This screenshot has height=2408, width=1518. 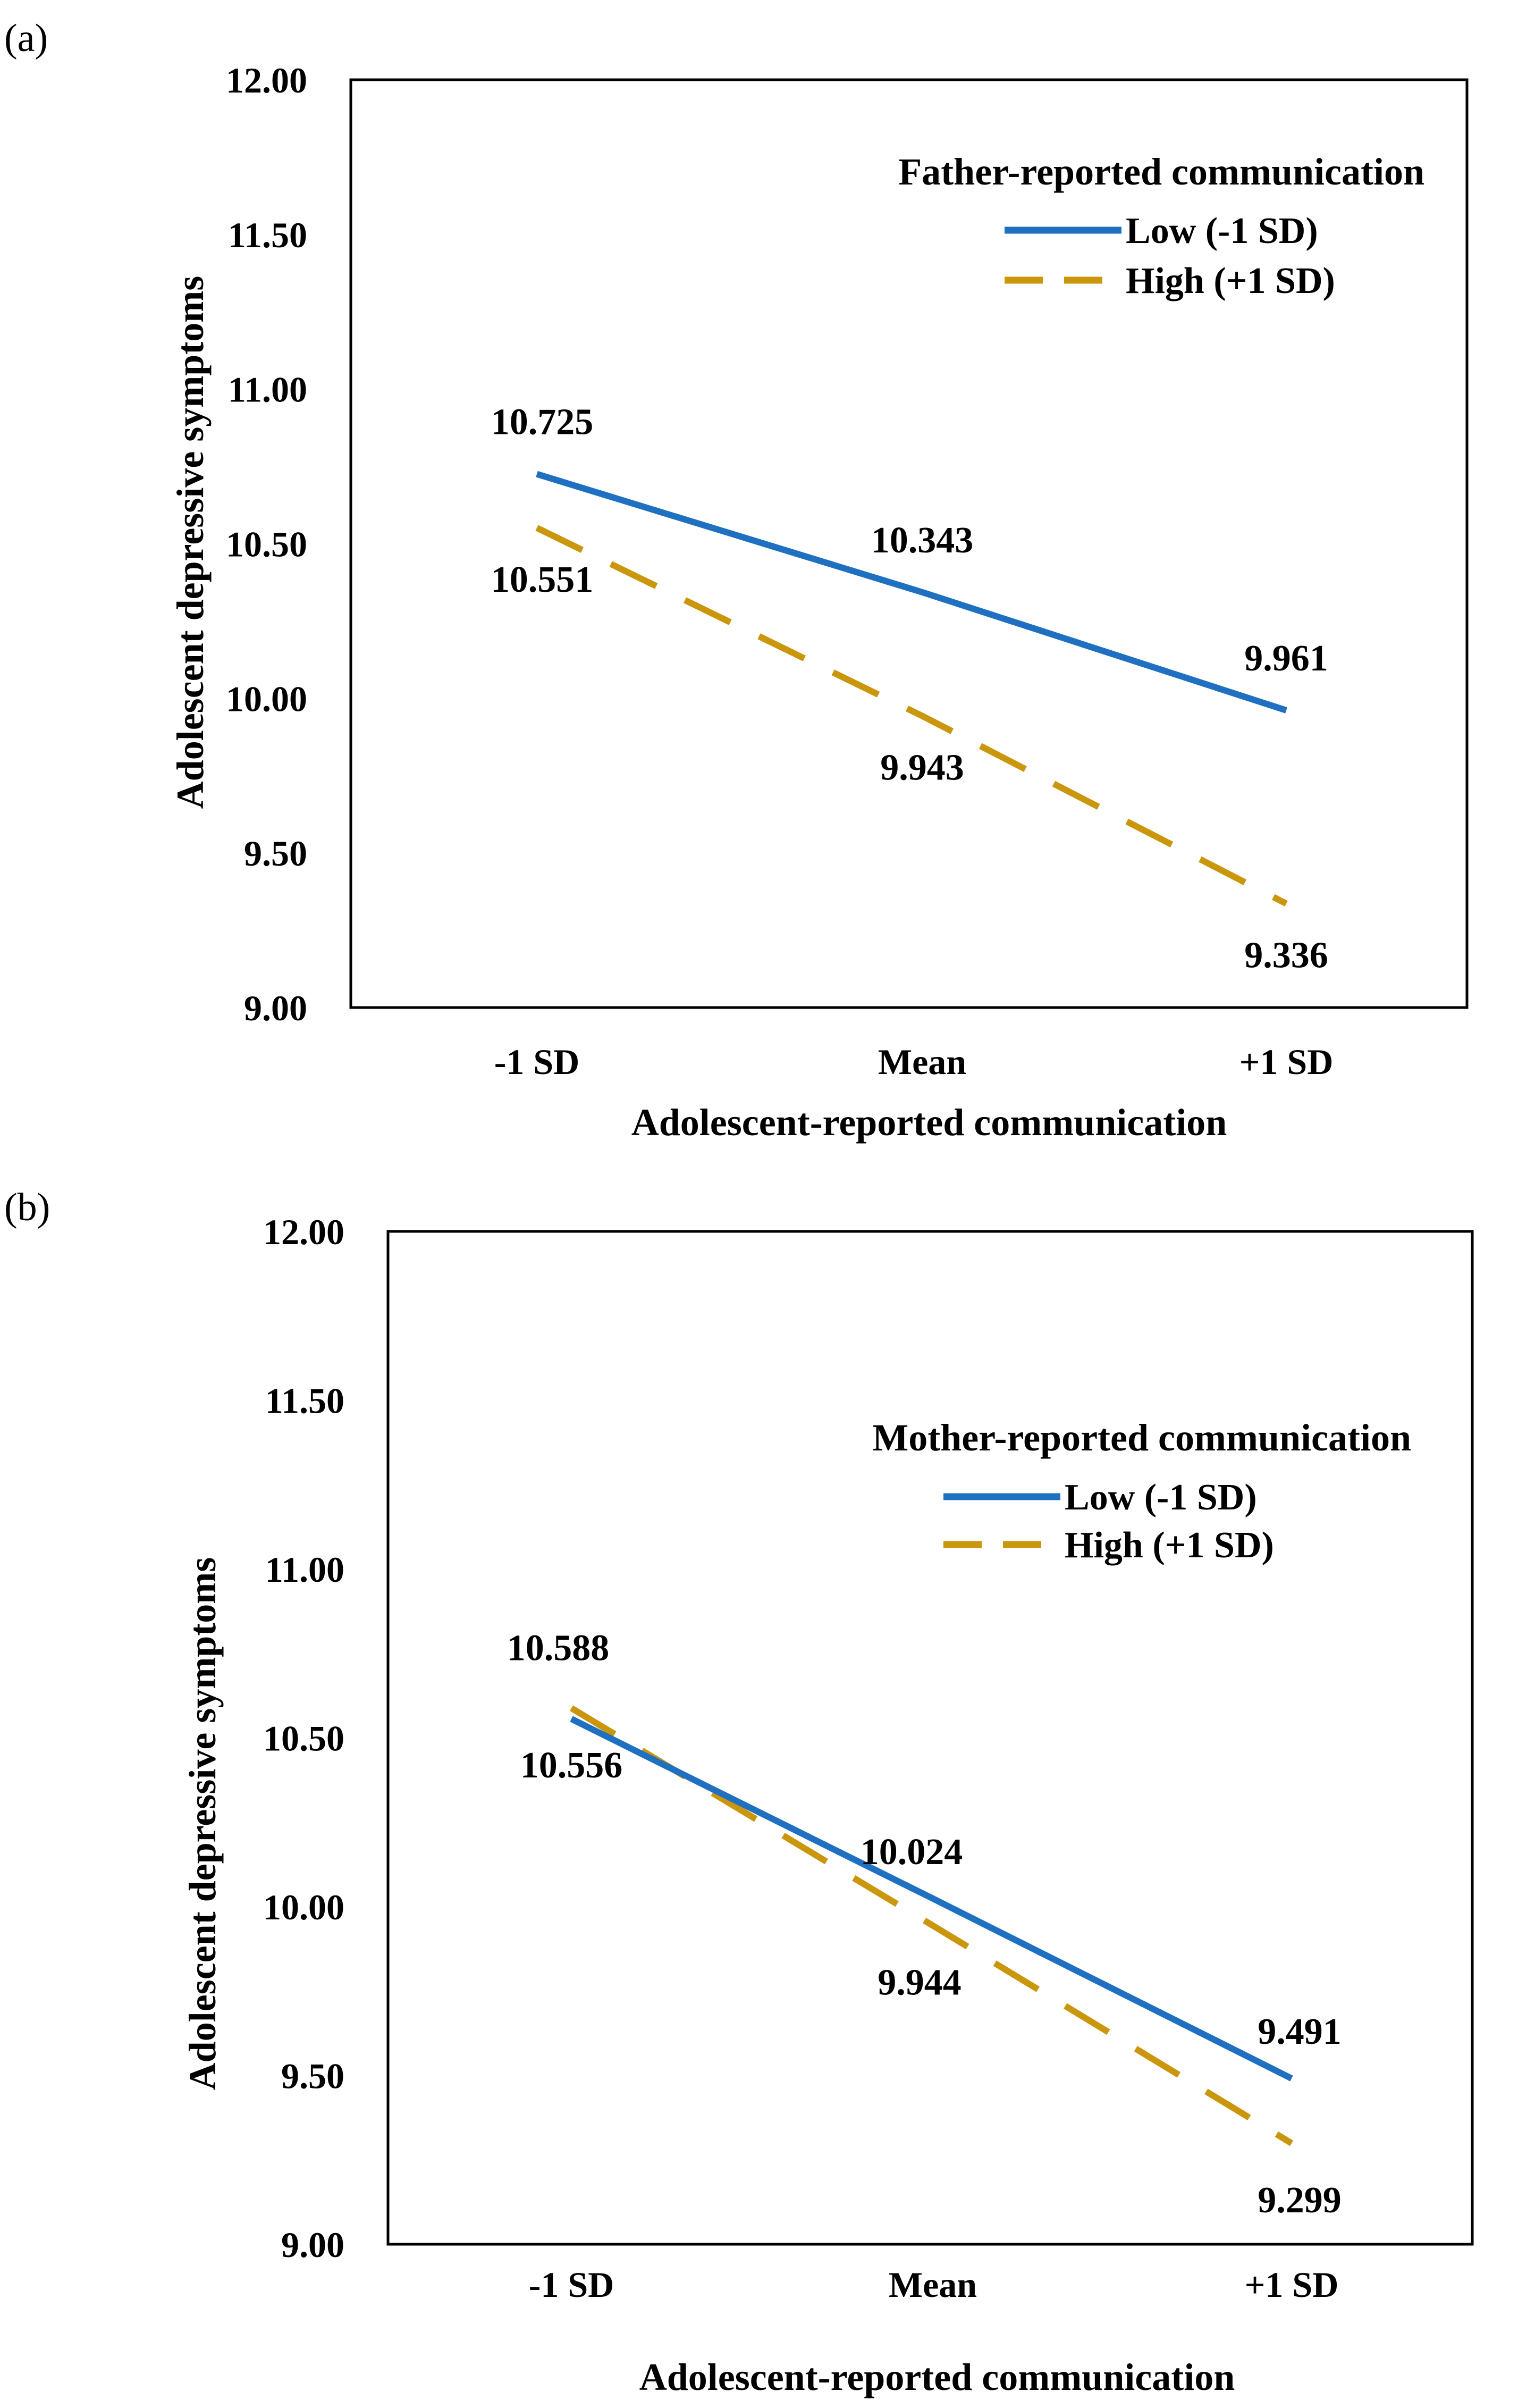 What do you see at coordinates (912, 1853) in the screenshot?
I see `data-label-low: 10.024` at bounding box center [912, 1853].